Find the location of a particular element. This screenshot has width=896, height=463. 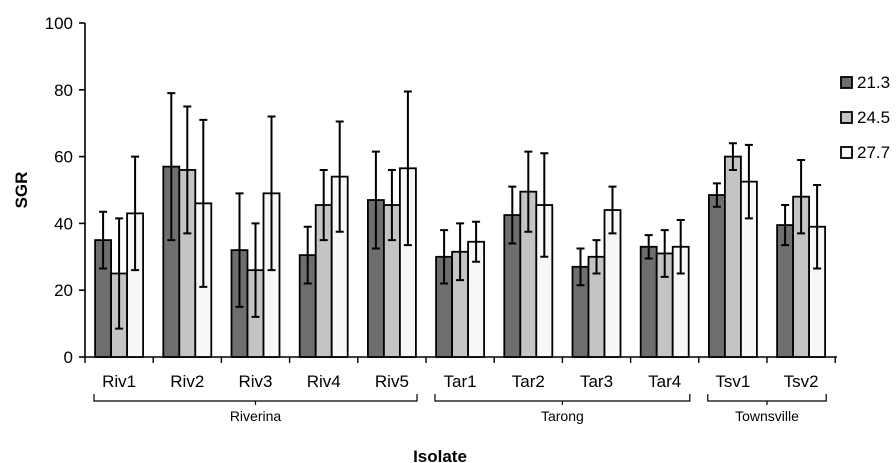

legend-label: 24.5 is located at coordinates (873, 117).